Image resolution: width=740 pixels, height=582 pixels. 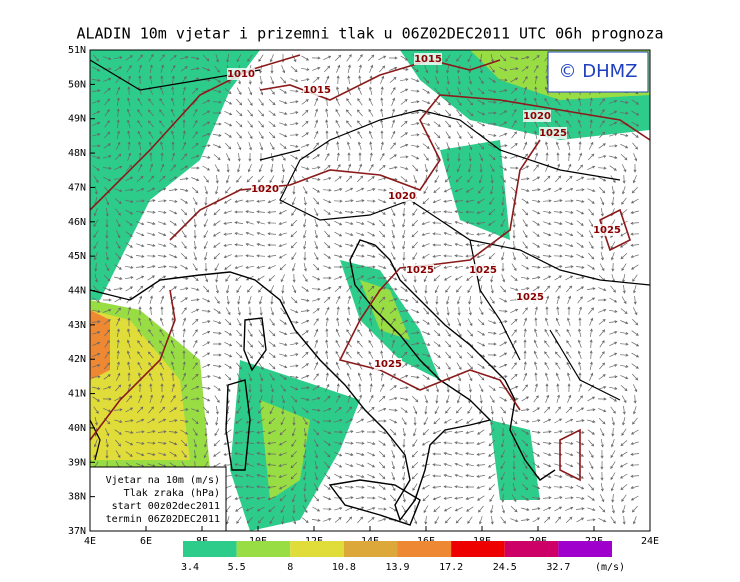 I want to click on colorbar-label: 24.5, so click(x=505, y=567).